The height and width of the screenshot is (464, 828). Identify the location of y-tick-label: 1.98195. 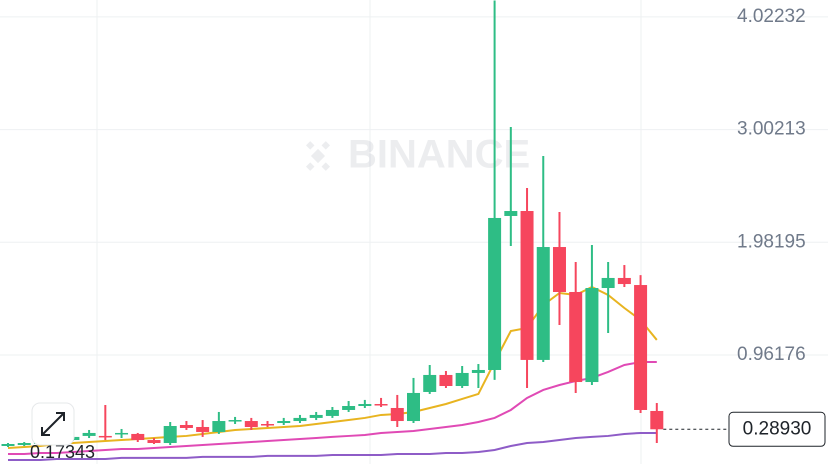
(771, 241).